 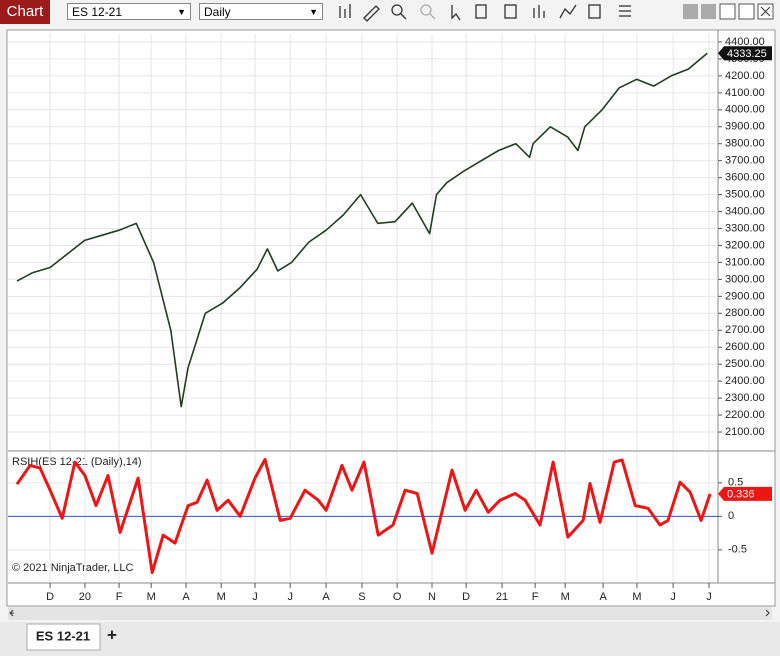 What do you see at coordinates (432, 597) in the screenshot?
I see `x-tick-label: N` at bounding box center [432, 597].